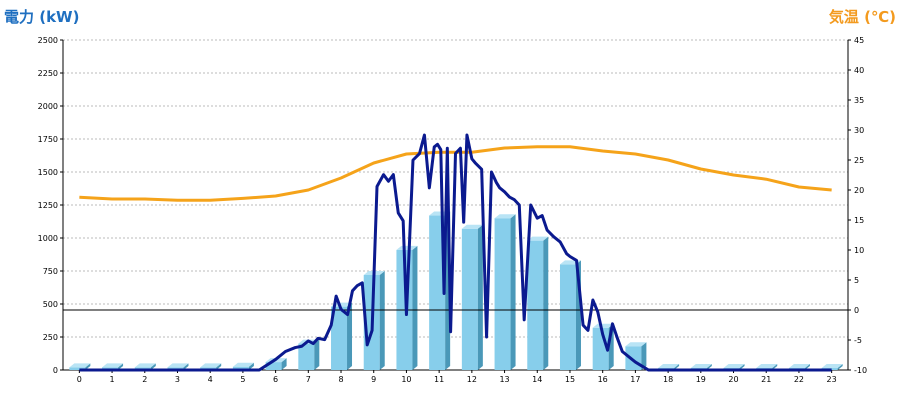 This screenshot has width=900, height=400. Describe the element at coordinates (856, 310) in the screenshot. I see `right-tick-label: 0` at that location.